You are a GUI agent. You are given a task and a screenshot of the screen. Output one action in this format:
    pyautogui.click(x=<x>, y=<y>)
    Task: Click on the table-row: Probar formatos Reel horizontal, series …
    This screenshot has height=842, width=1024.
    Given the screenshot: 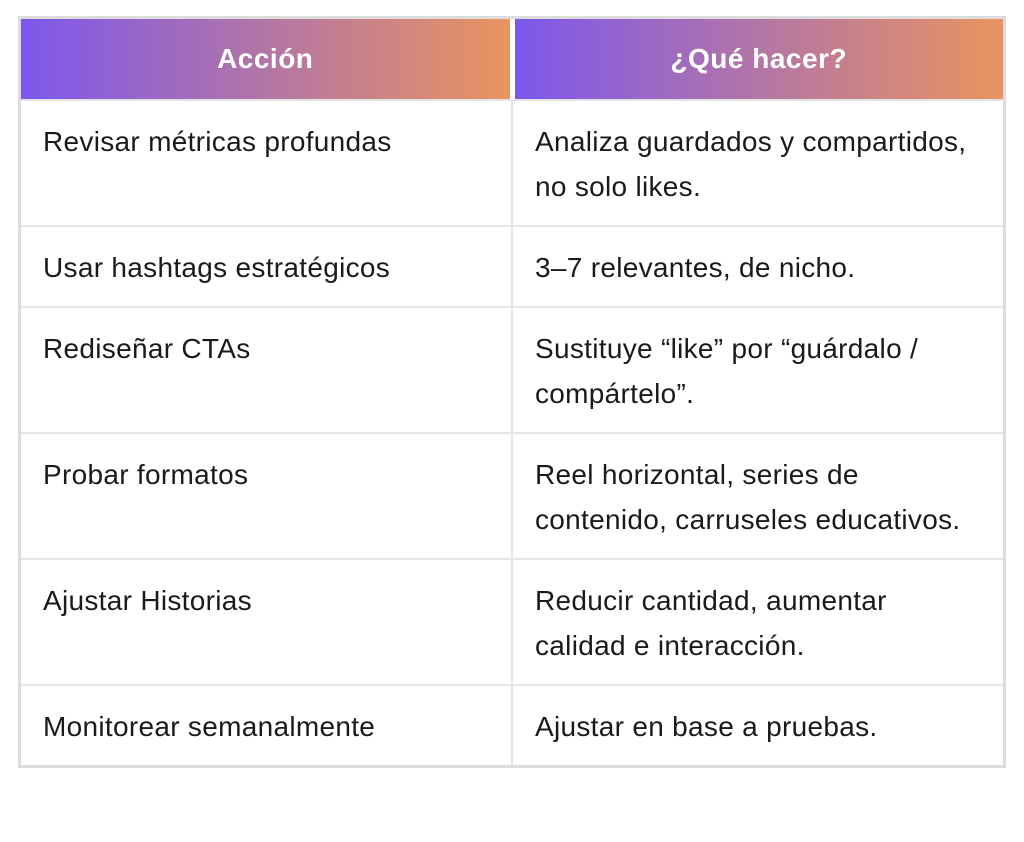 What is the action you would take?
    pyautogui.click(x=512, y=497)
    